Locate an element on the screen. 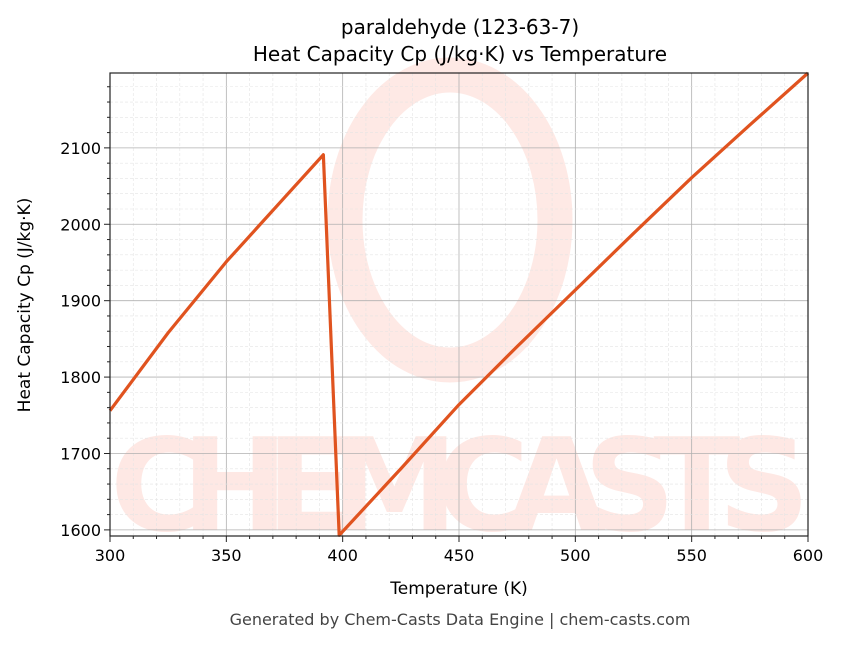 This screenshot has height=648, width=843. y-tick-label: 1900 is located at coordinates (80, 301).